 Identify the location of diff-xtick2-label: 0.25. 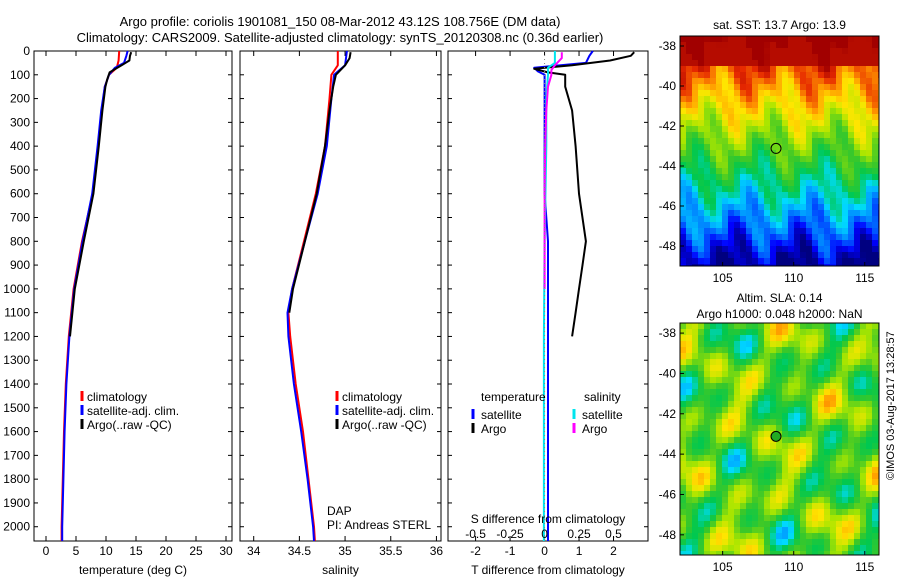
(579, 534).